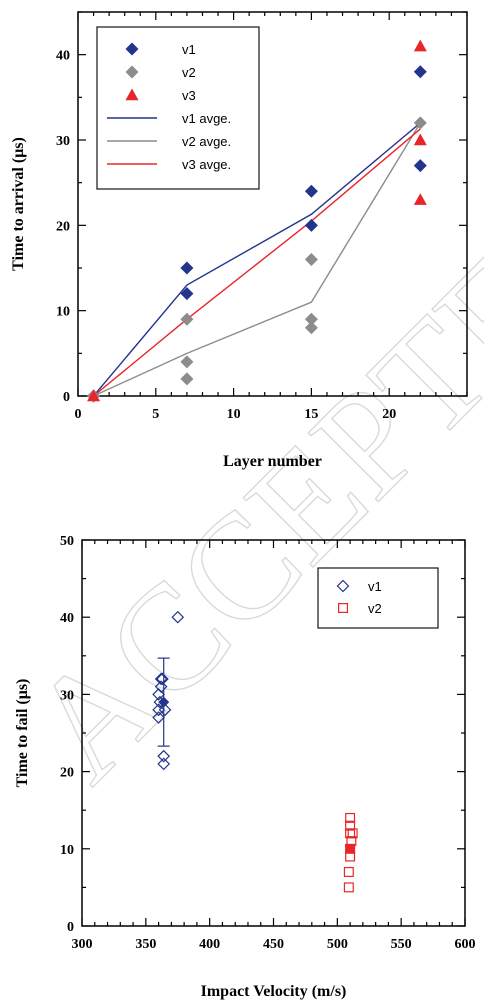  Describe the element at coordinates (63, 141) in the screenshot. I see `arrival-y-tick-label: 30` at that location.